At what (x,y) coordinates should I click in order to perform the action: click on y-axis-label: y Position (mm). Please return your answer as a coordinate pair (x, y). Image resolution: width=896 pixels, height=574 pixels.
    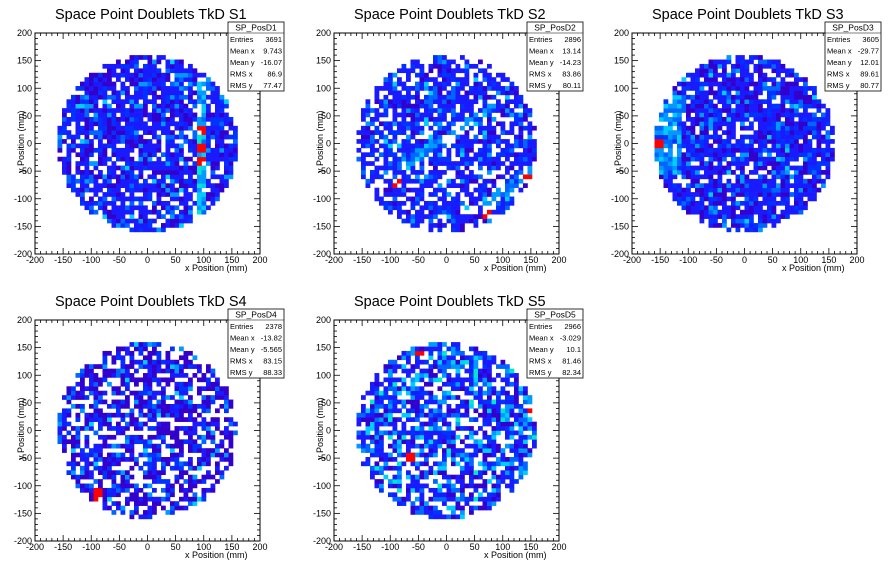
    Looking at the image, I should click on (21, 141).